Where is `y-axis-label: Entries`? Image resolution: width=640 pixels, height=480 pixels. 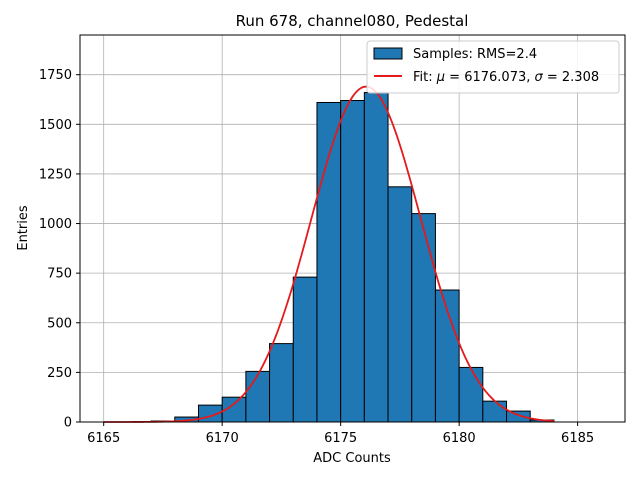 y-axis-label: Entries is located at coordinates (23, 228).